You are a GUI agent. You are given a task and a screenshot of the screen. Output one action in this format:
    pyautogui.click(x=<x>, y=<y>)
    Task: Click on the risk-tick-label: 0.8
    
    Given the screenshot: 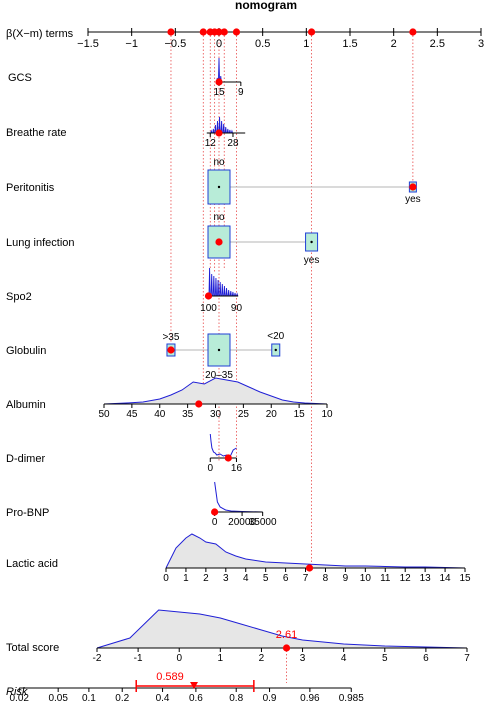 What is the action you would take?
    pyautogui.click(x=236, y=698)
    